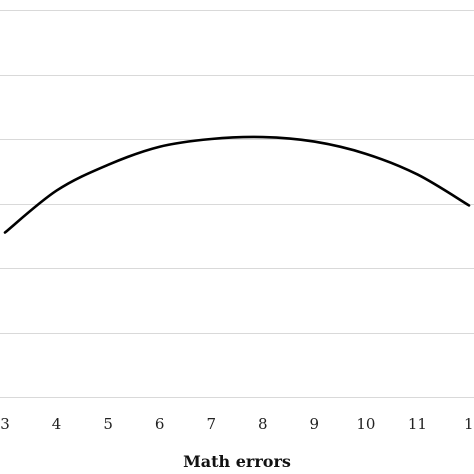 This screenshot has width=474, height=474. What do you see at coordinates (5, 424) in the screenshot?
I see `x-tick-label: 3` at bounding box center [5, 424].